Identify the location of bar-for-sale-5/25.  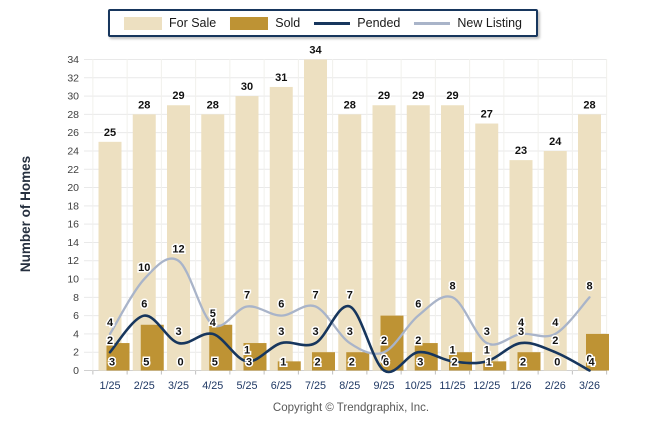
(247, 233).